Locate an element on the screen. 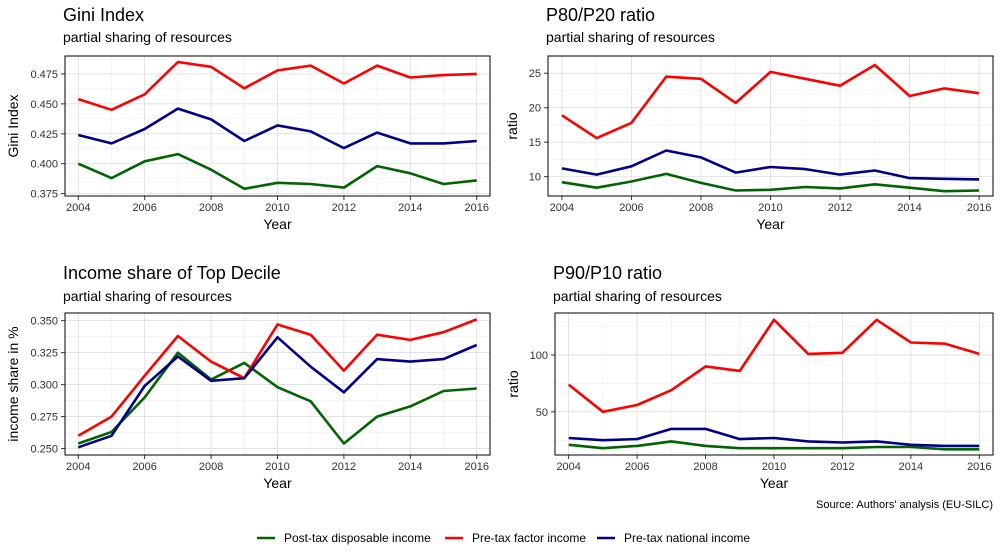 The image size is (1000, 556). y-axis-label: Gini Index is located at coordinates (13, 125).